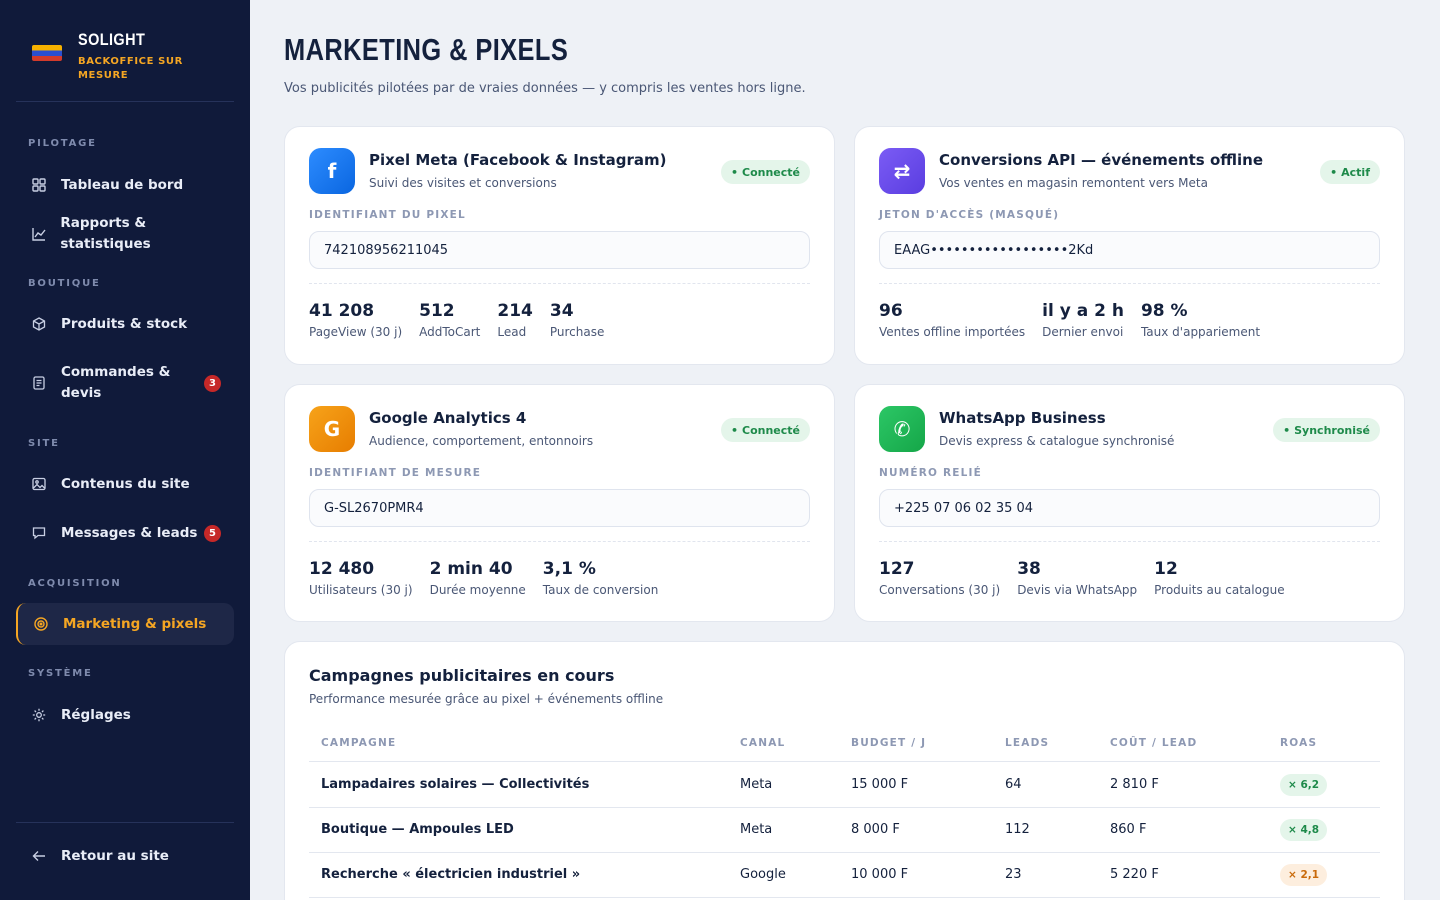 Image resolution: width=1440 pixels, height=900 pixels. I want to click on stat: 512 AddToCart, so click(449, 319).